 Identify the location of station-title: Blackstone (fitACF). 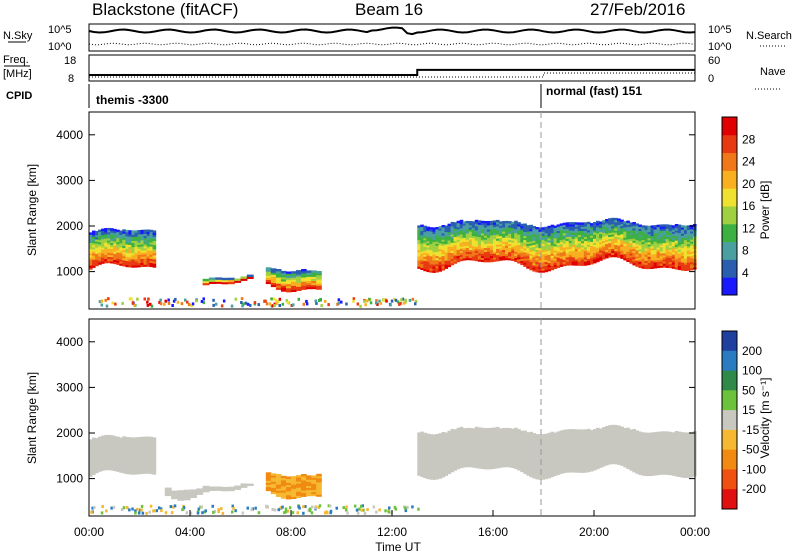
(165, 9).